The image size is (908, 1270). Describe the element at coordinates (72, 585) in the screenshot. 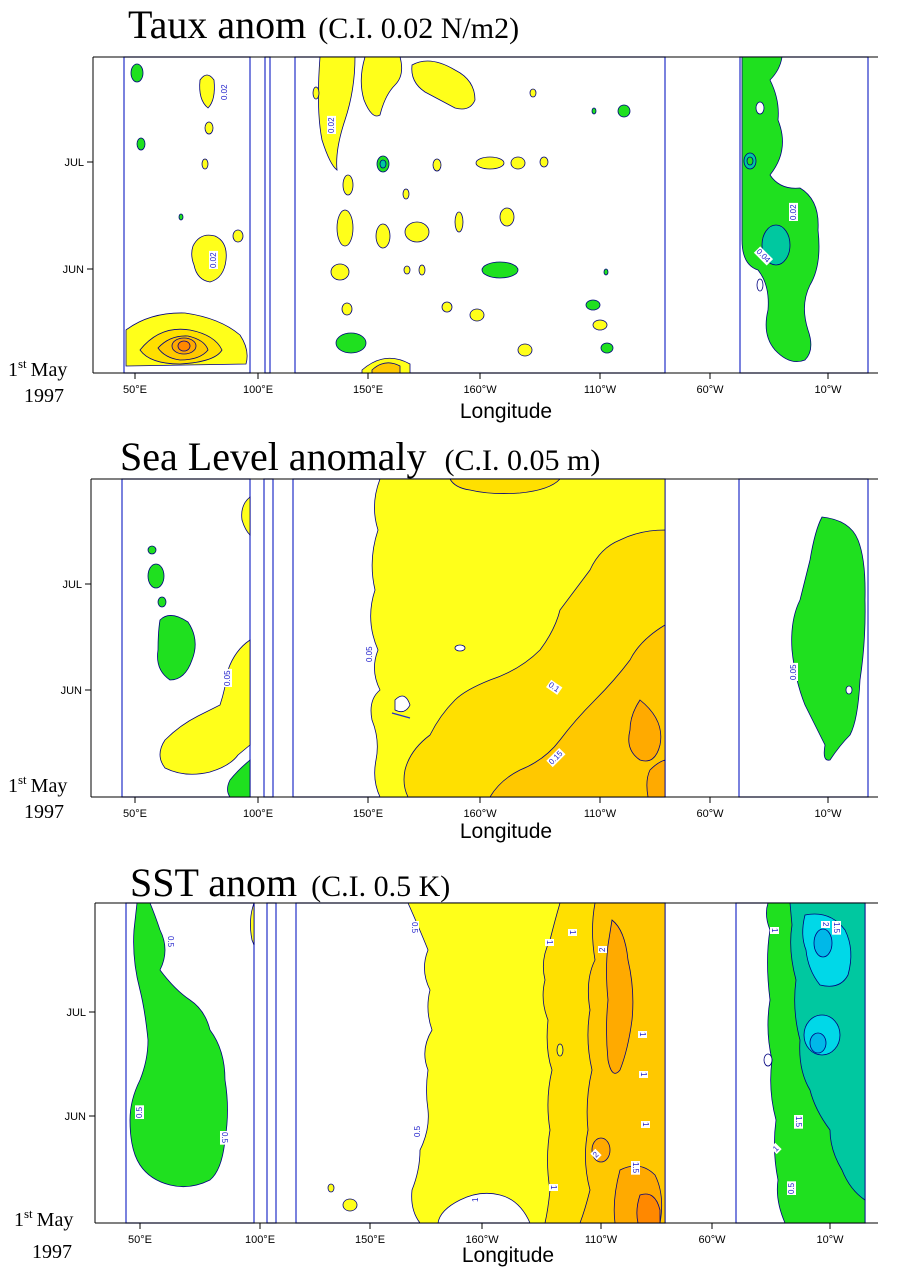

I see `y-tick-label: JUL` at that location.